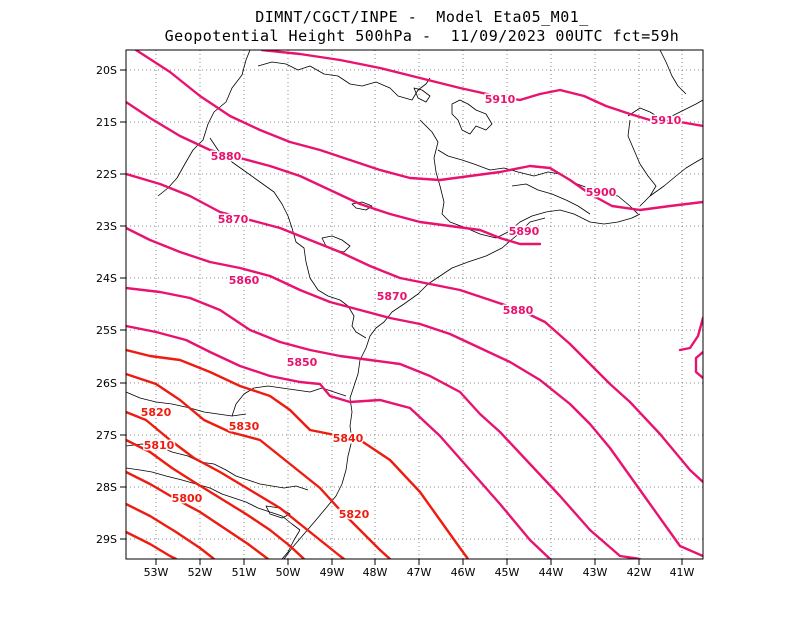 The image size is (800, 618). Describe the element at coordinates (507, 572) in the screenshot. I see `lon-label: 45W` at that location.